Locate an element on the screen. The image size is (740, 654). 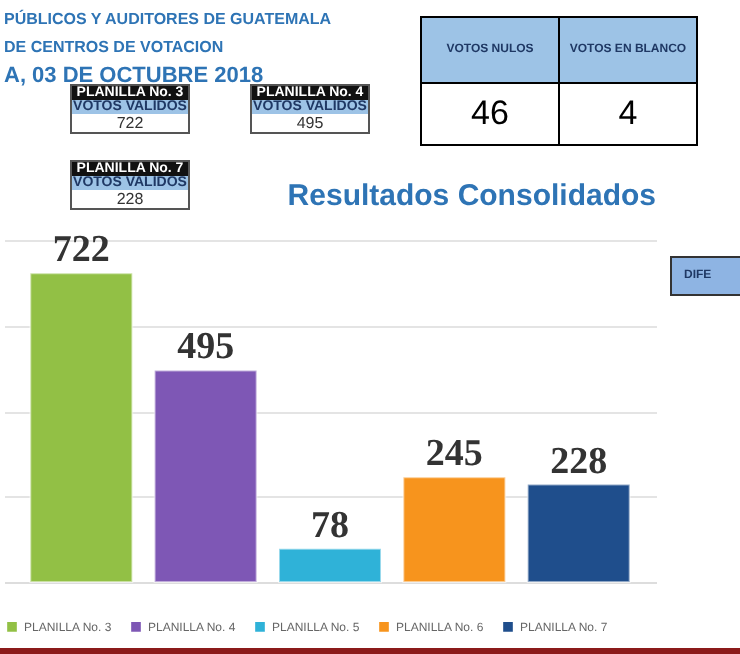
text: A, 03 DE OCTUBRE 2018 is located at coordinates (134, 76).